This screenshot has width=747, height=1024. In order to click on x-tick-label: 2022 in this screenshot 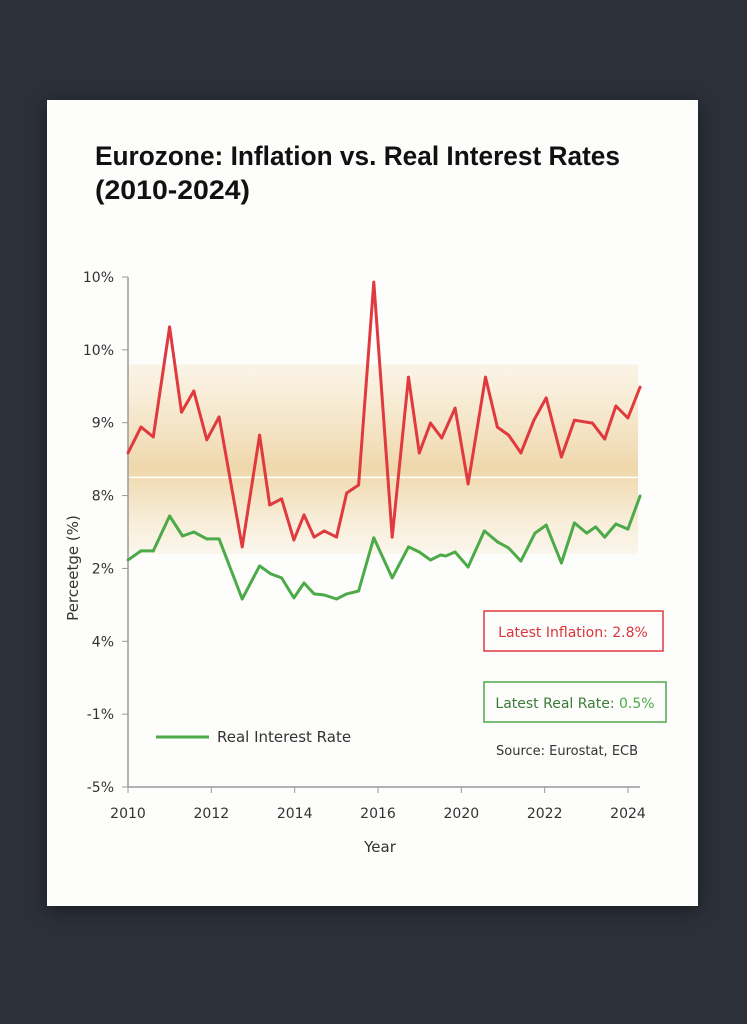, I will do `click(545, 814)`.